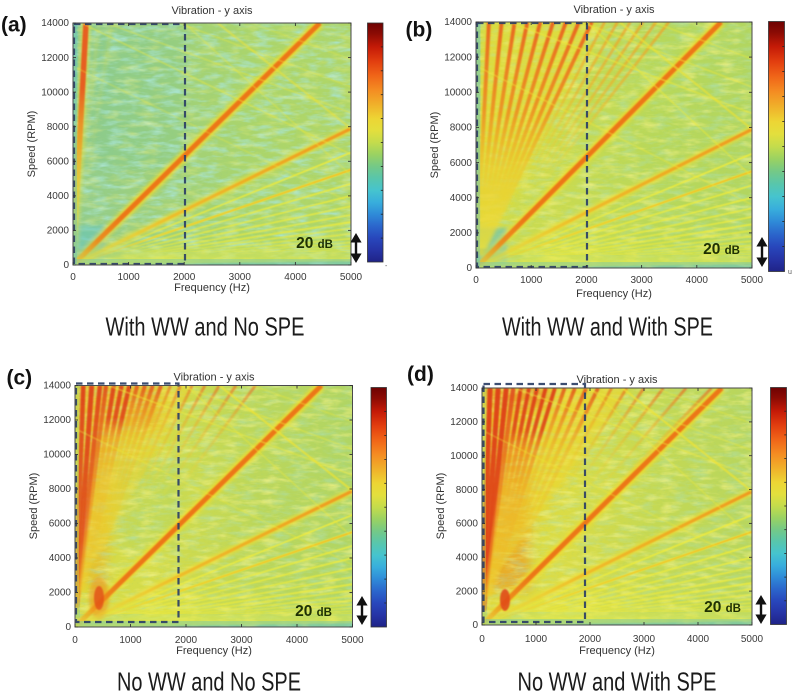  Describe the element at coordinates (419, 30) in the screenshot. I see `svg-text: (b)` at that location.